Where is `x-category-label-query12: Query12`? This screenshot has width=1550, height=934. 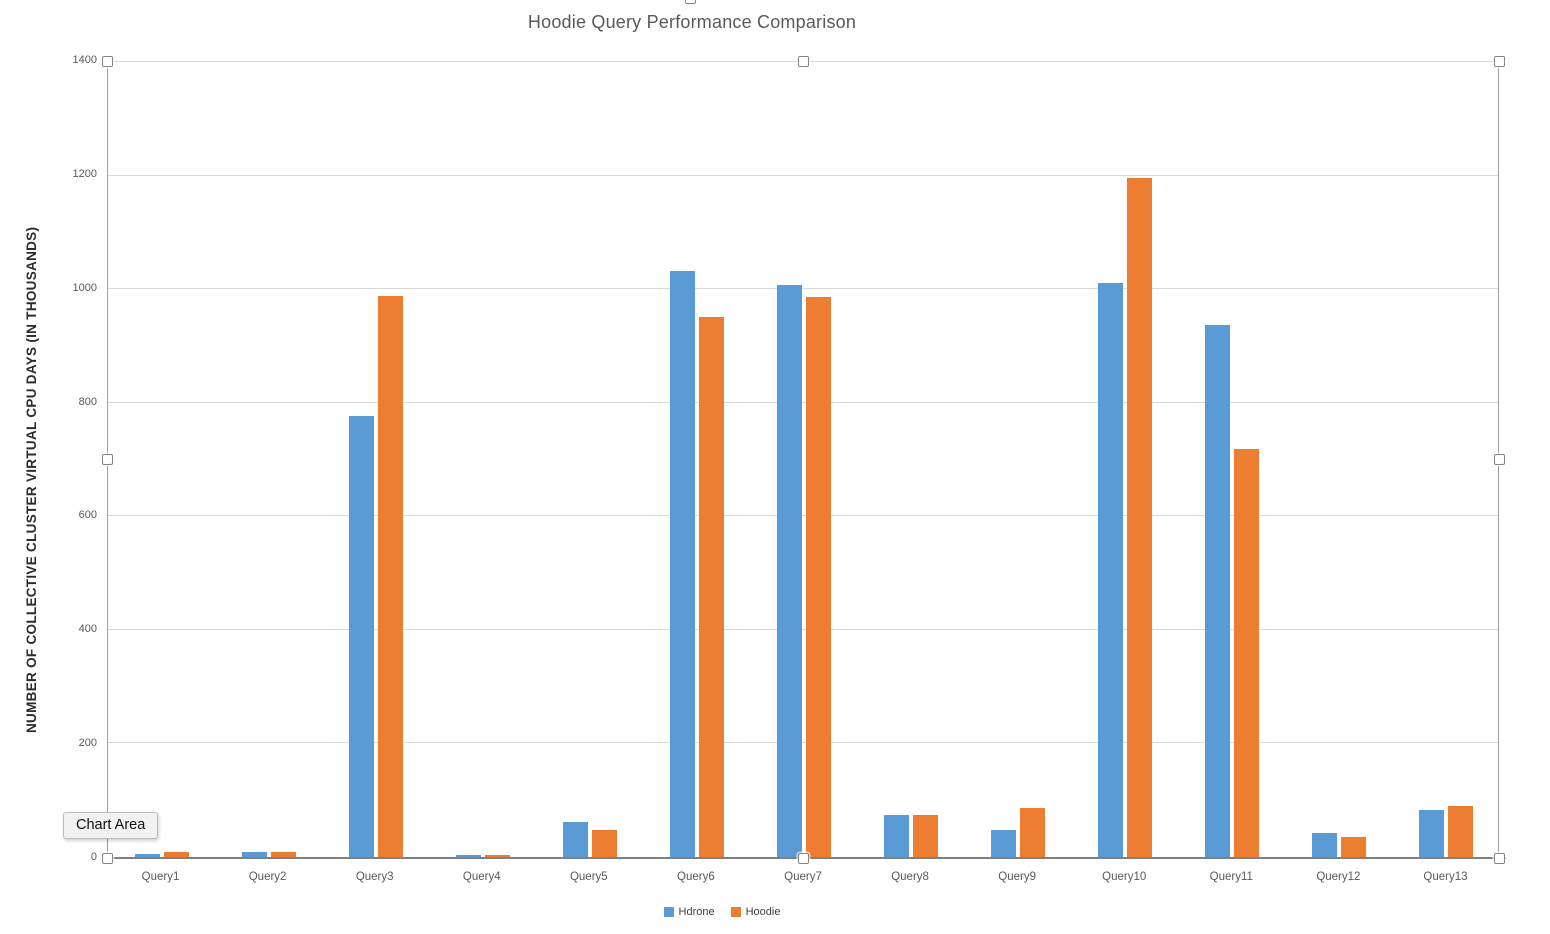 x-category-label-query12: Query12 is located at coordinates (1338, 877).